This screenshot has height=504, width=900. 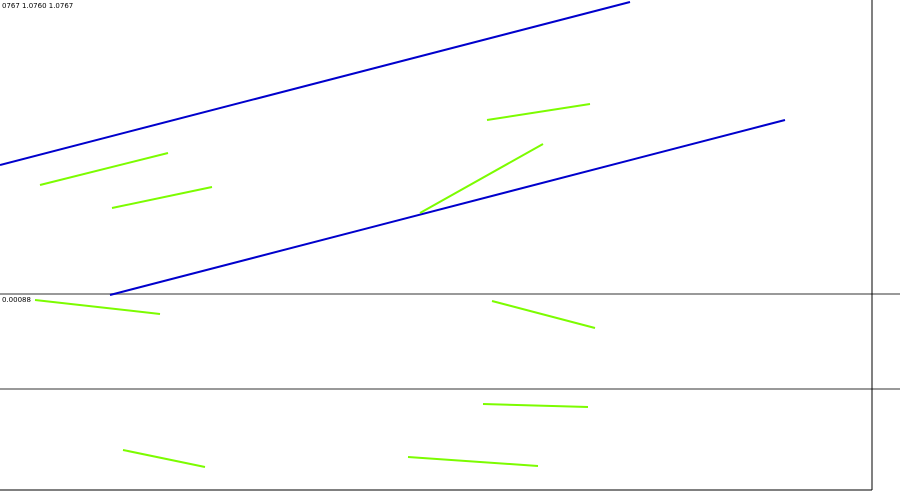 What do you see at coordinates (37, 6) in the screenshot?
I see `chart-title: 0767 1.0760 1.0767` at bounding box center [37, 6].